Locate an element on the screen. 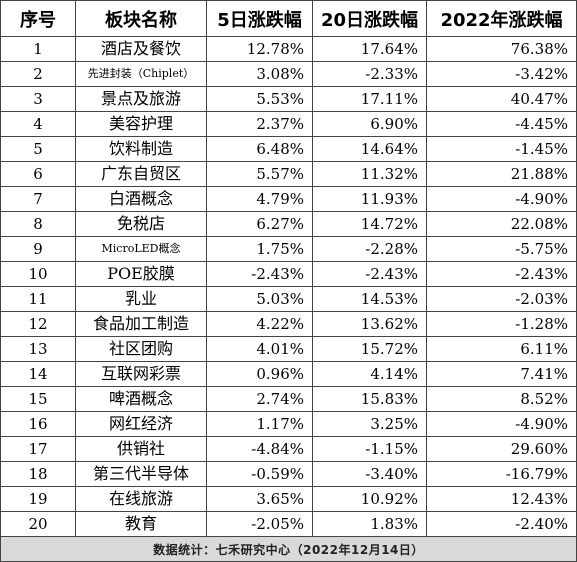 The image size is (577, 562). table-row: 2 先进封装（Chiplet） 3.08% -2.33% -3.42% is located at coordinates (288, 74).